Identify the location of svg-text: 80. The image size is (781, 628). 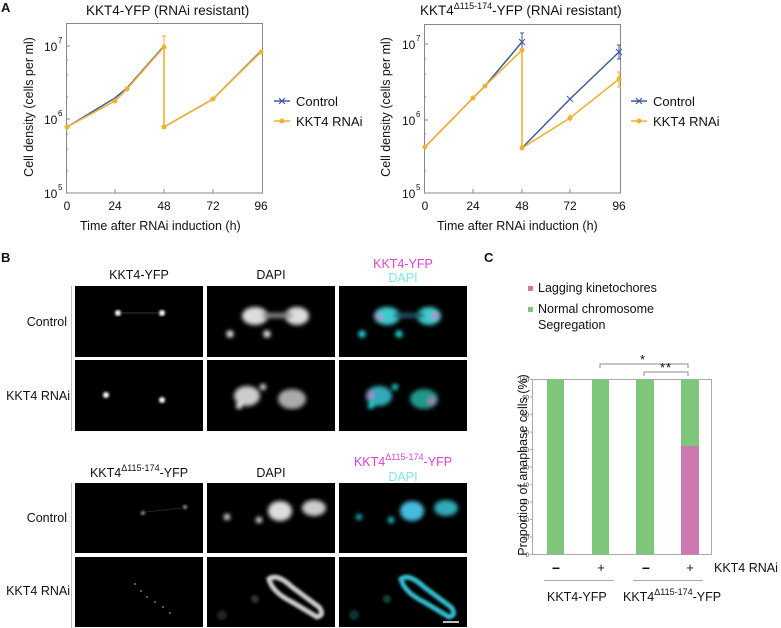
(525, 416).